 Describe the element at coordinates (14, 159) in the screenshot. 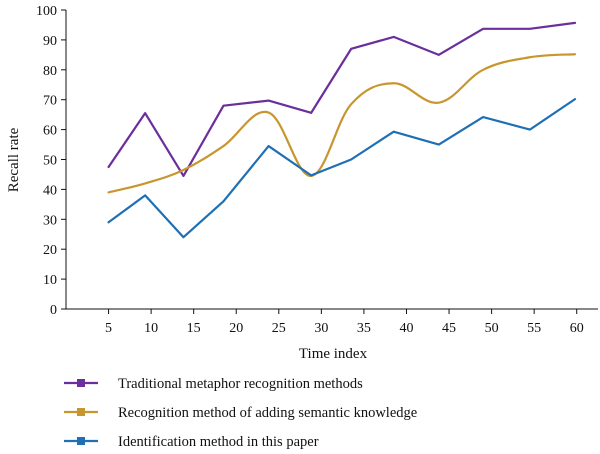

I see `y-axis-title: Recall rate` at that location.